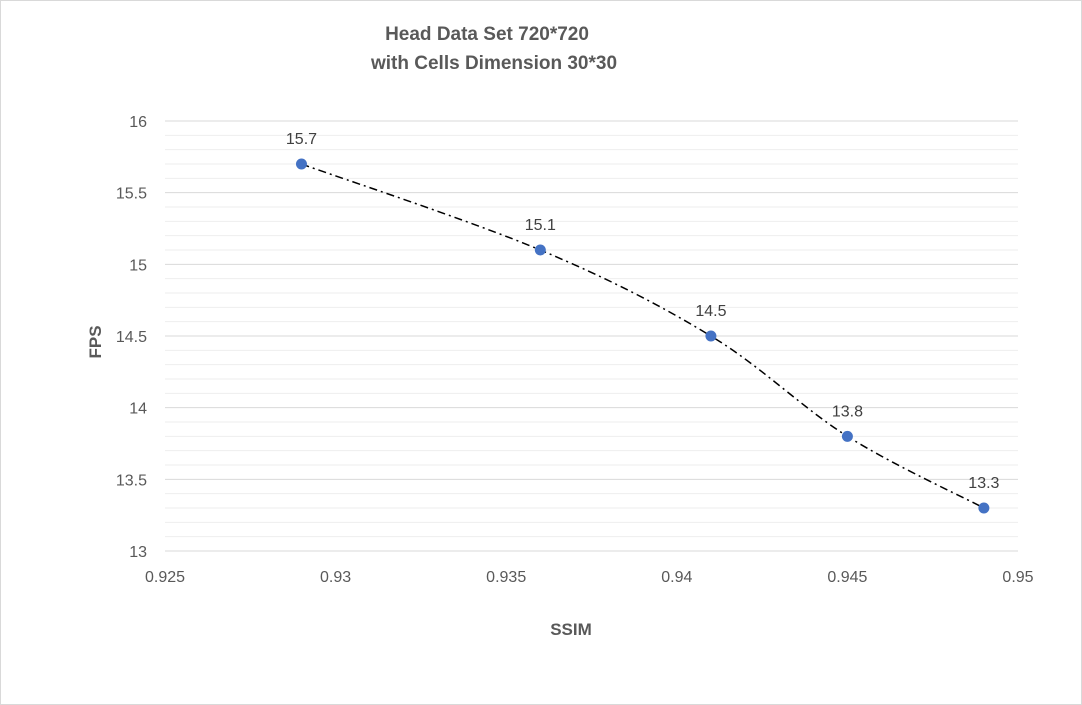  I want to click on data-label: 15.7, so click(301, 139).